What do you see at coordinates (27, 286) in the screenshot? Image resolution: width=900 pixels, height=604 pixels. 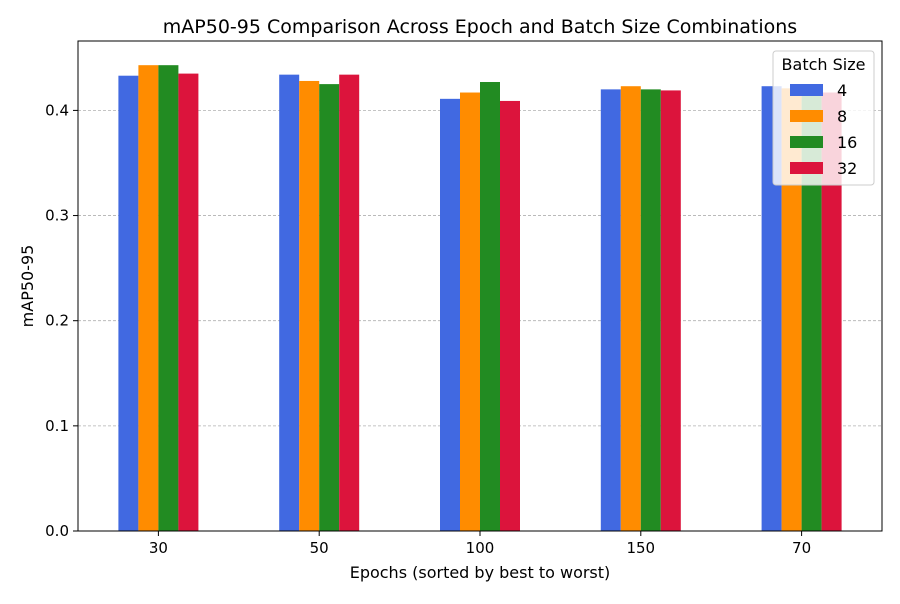 I see `y-axis-label: mAP50-95` at bounding box center [27, 286].